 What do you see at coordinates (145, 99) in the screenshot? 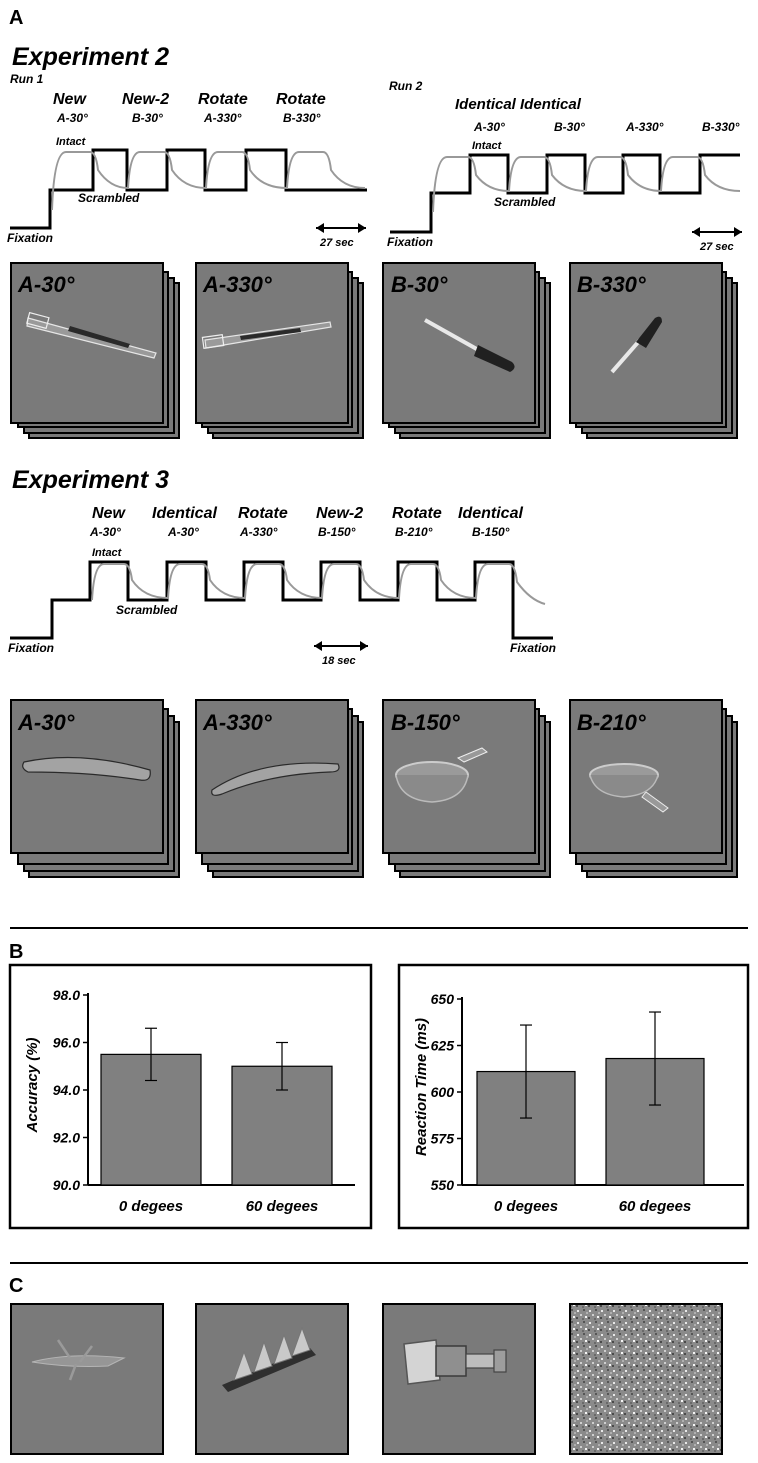
I see `run1-cond-2: New-2` at bounding box center [145, 99].